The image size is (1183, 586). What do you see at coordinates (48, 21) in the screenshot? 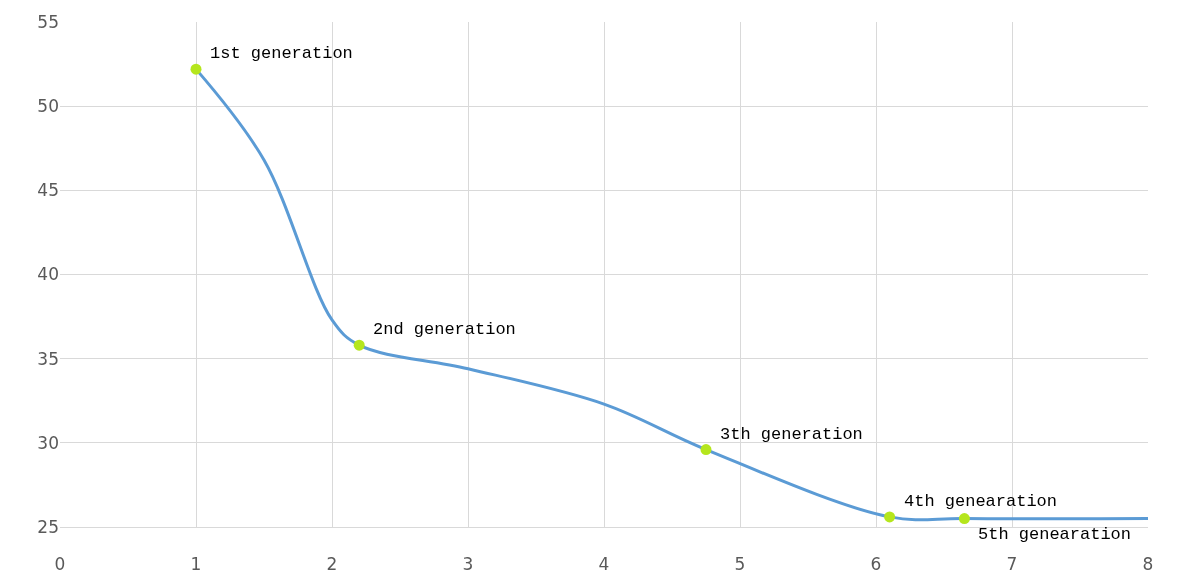
I see `y-tick-label: 55` at bounding box center [48, 21].